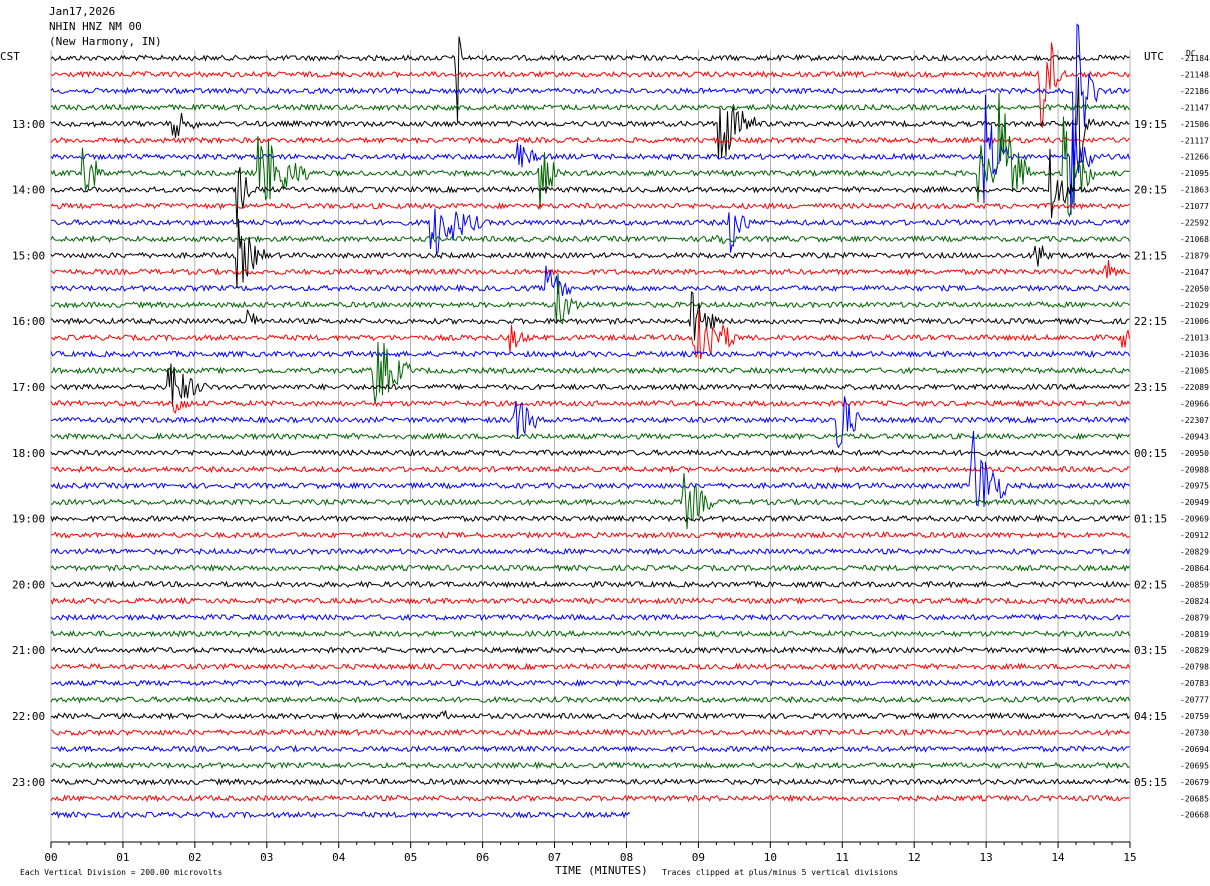 This screenshot has width=1210, height=886. What do you see at coordinates (1194, 815) in the screenshot?
I see `dc-offset-value: -20668` at bounding box center [1194, 815].